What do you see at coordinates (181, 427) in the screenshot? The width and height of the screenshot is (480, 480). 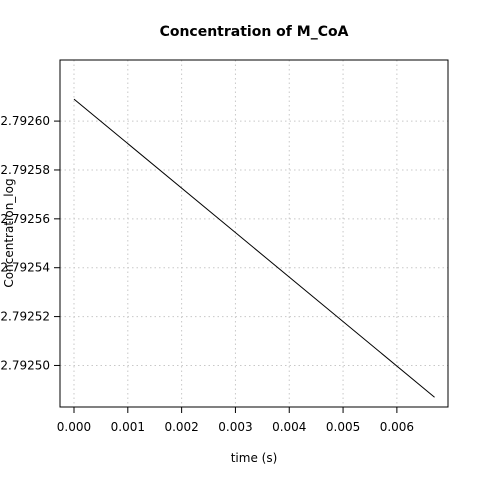 I see `x-tick-label: 0.002` at bounding box center [181, 427].